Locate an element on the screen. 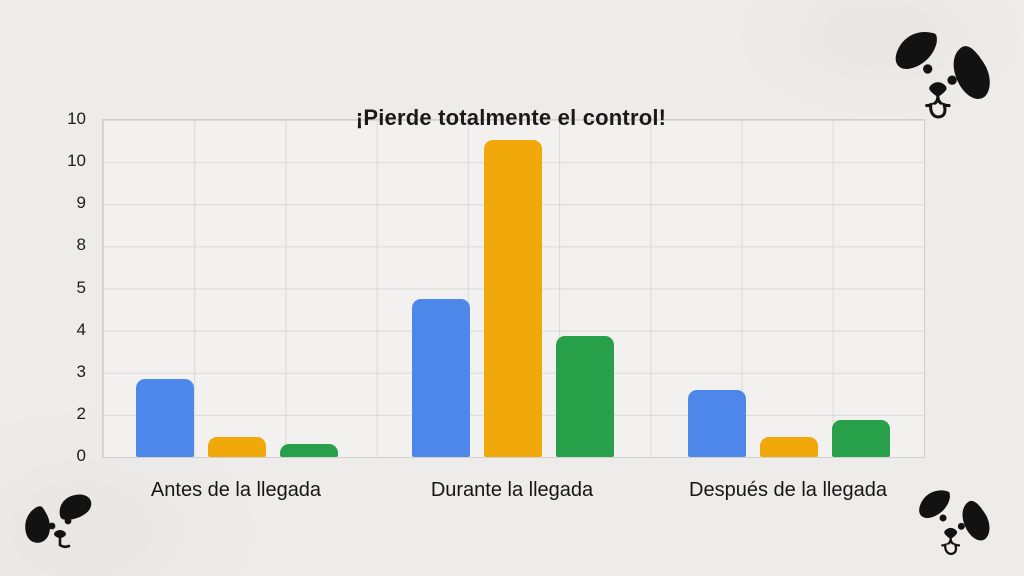 Image resolution: width=1024 pixels, height=576 pixels. x-axis-category-label: Antes de la llegada is located at coordinates (236, 490).